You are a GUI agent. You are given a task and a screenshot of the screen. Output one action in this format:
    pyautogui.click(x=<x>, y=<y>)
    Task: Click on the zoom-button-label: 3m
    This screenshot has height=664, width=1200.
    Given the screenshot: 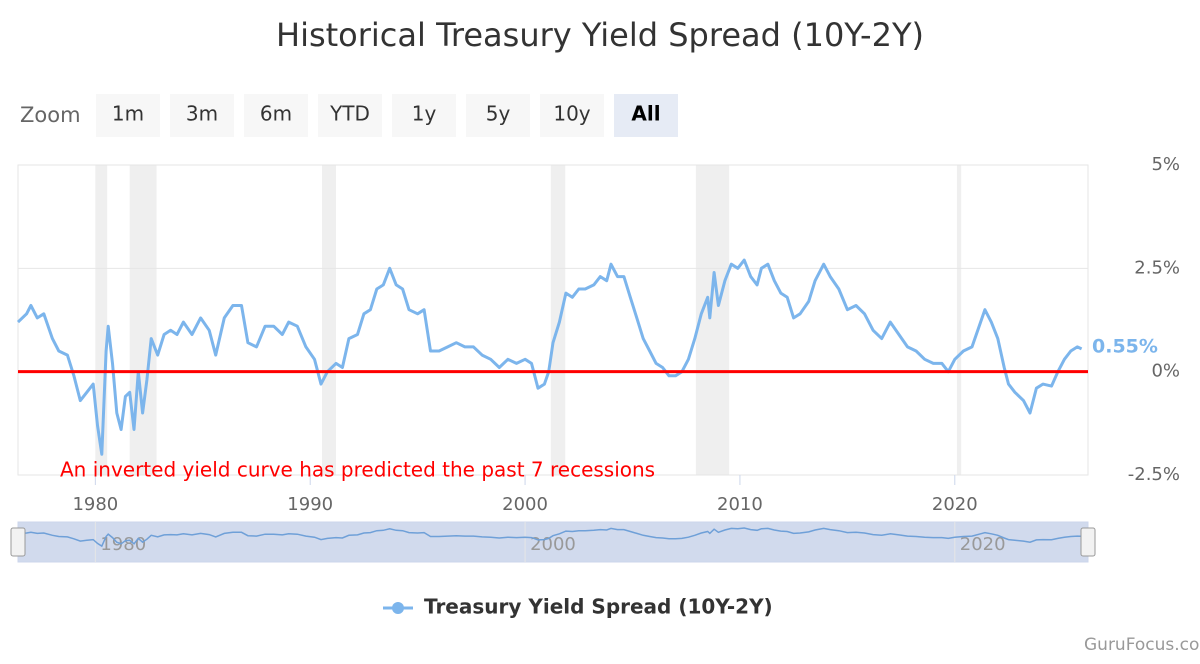 What is the action you would take?
    pyautogui.click(x=202, y=114)
    